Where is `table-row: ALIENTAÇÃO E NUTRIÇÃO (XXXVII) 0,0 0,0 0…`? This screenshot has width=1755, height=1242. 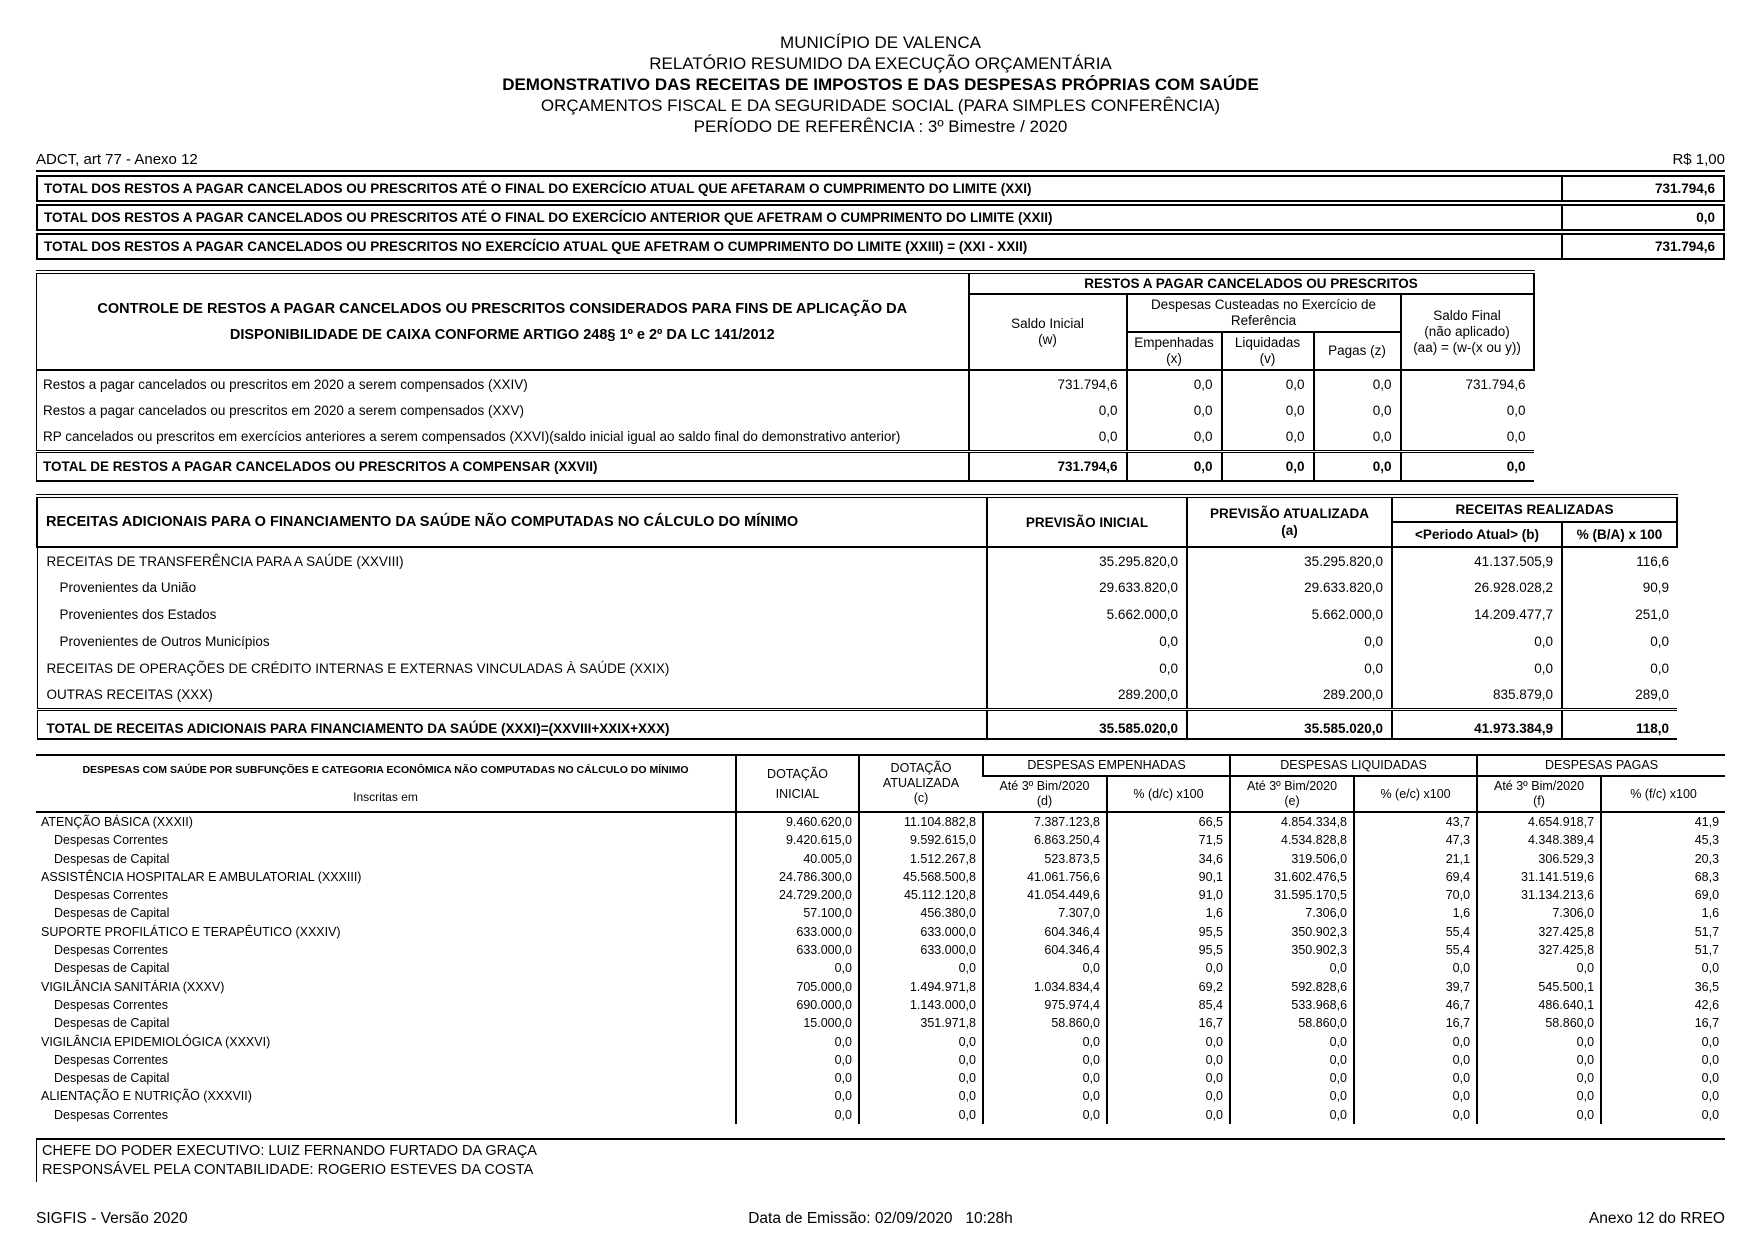 table-row: ALIENTAÇÃO E NUTRIÇÃO (XXXVII) 0,0 0,0 0… is located at coordinates (881, 1096).